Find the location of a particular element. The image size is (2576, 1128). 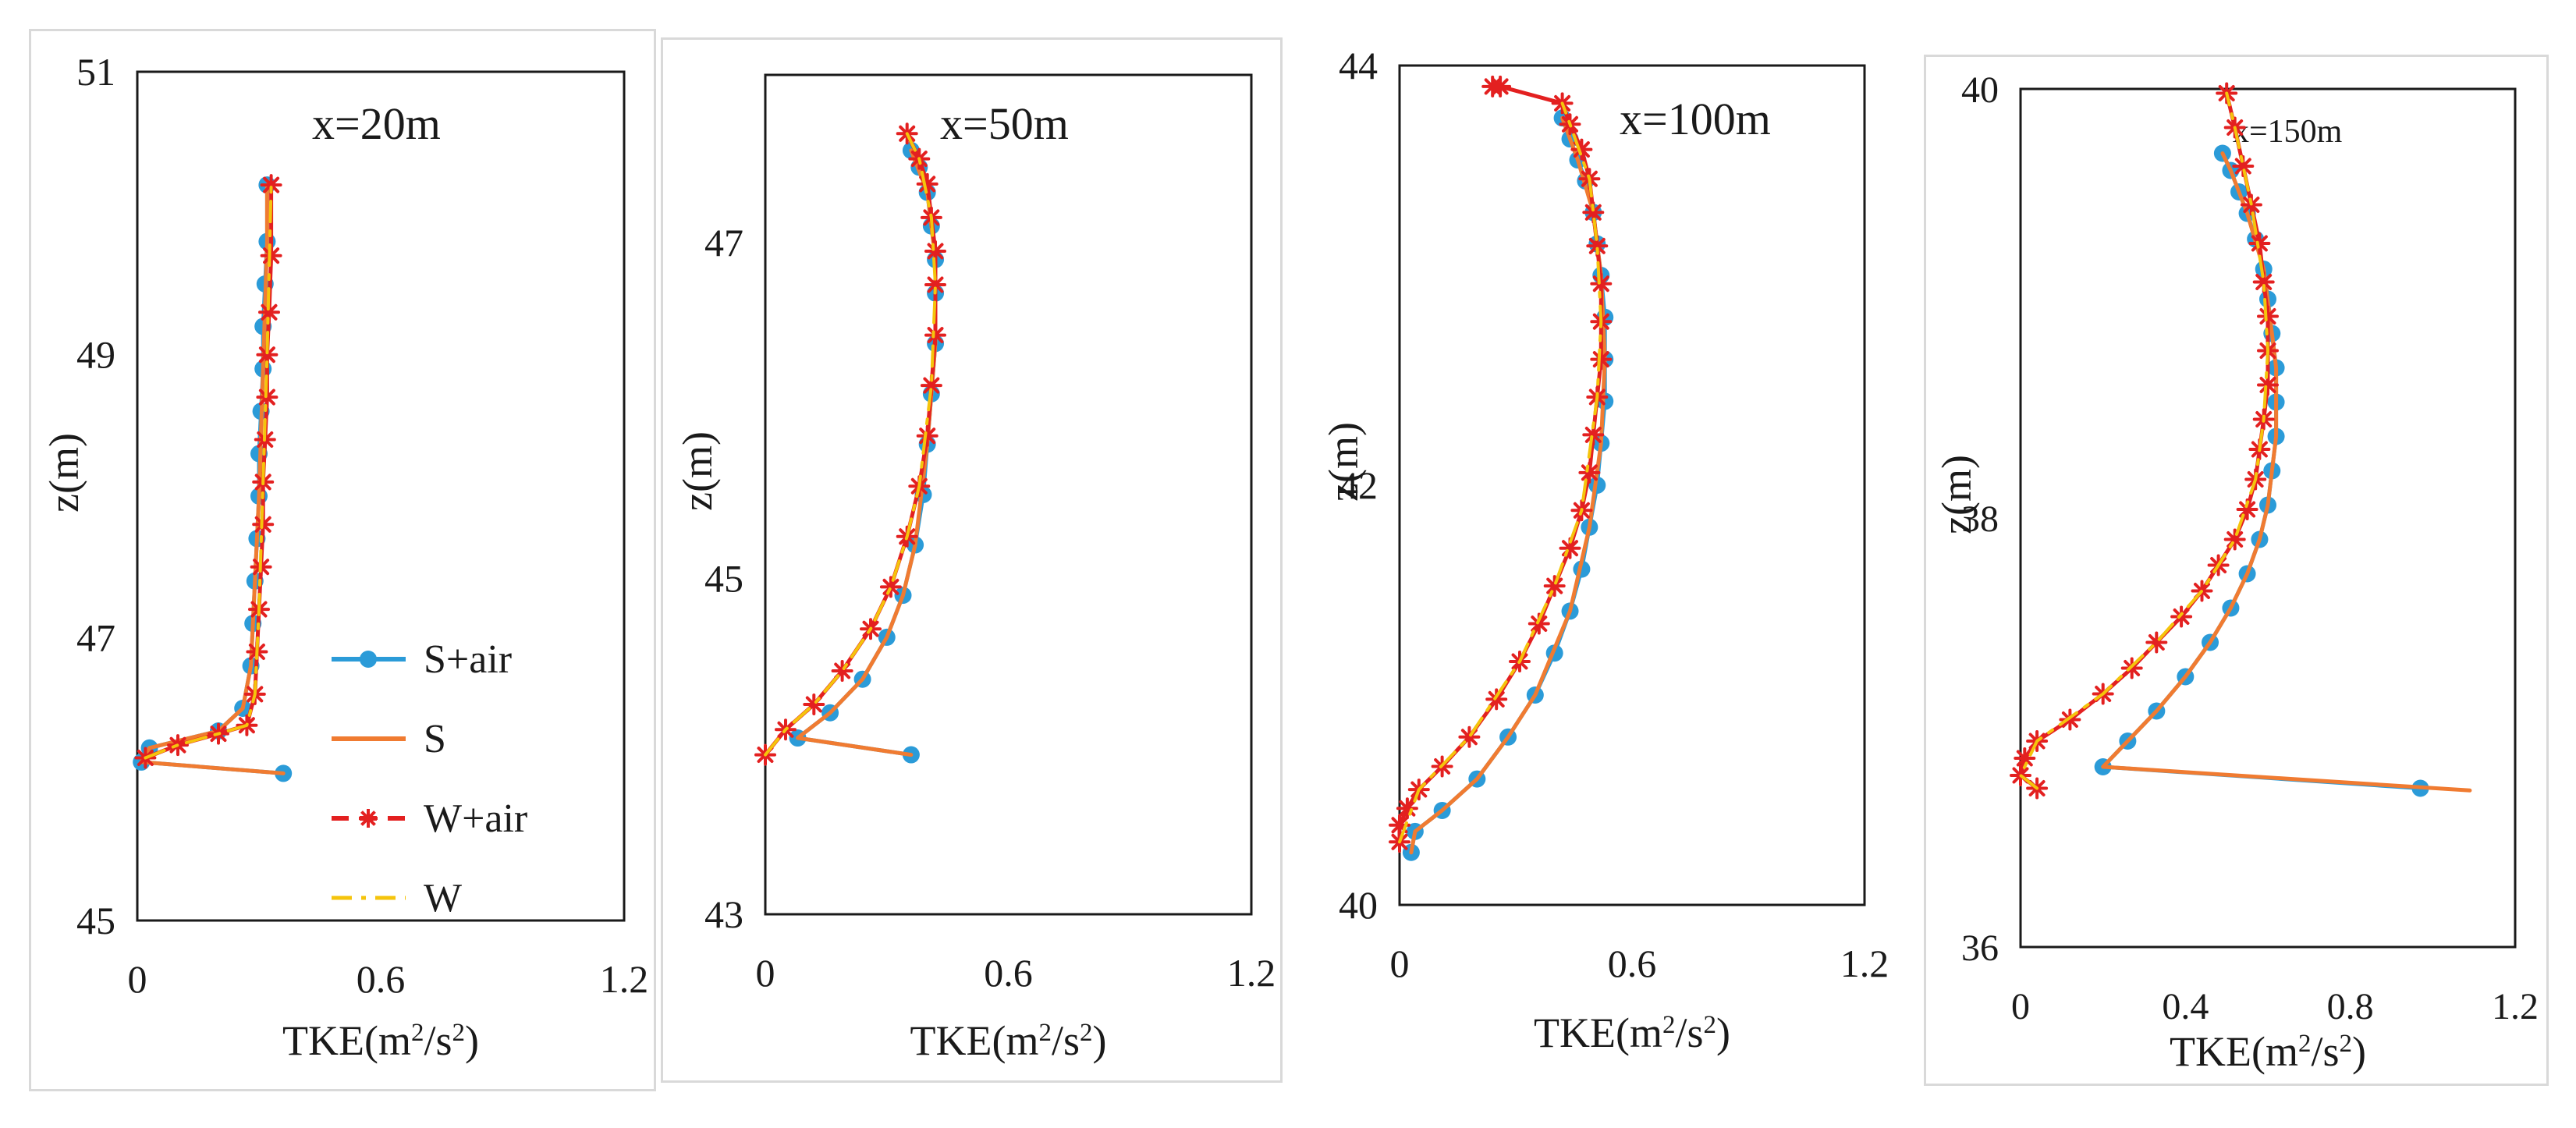

legend-w-label: W is located at coordinates (443, 898).